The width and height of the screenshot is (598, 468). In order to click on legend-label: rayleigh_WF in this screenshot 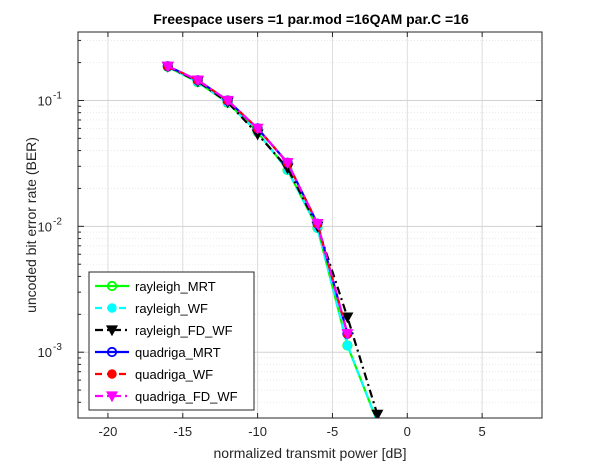, I will do `click(171, 308)`.